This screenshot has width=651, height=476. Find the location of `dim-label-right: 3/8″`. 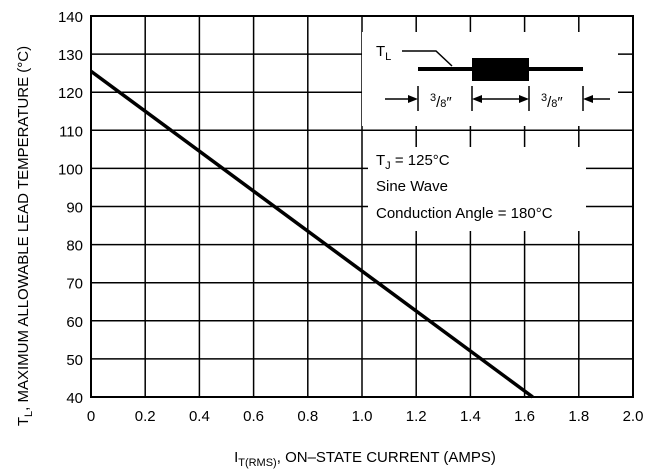

dim-label-right: 3/8″ is located at coordinates (552, 101).